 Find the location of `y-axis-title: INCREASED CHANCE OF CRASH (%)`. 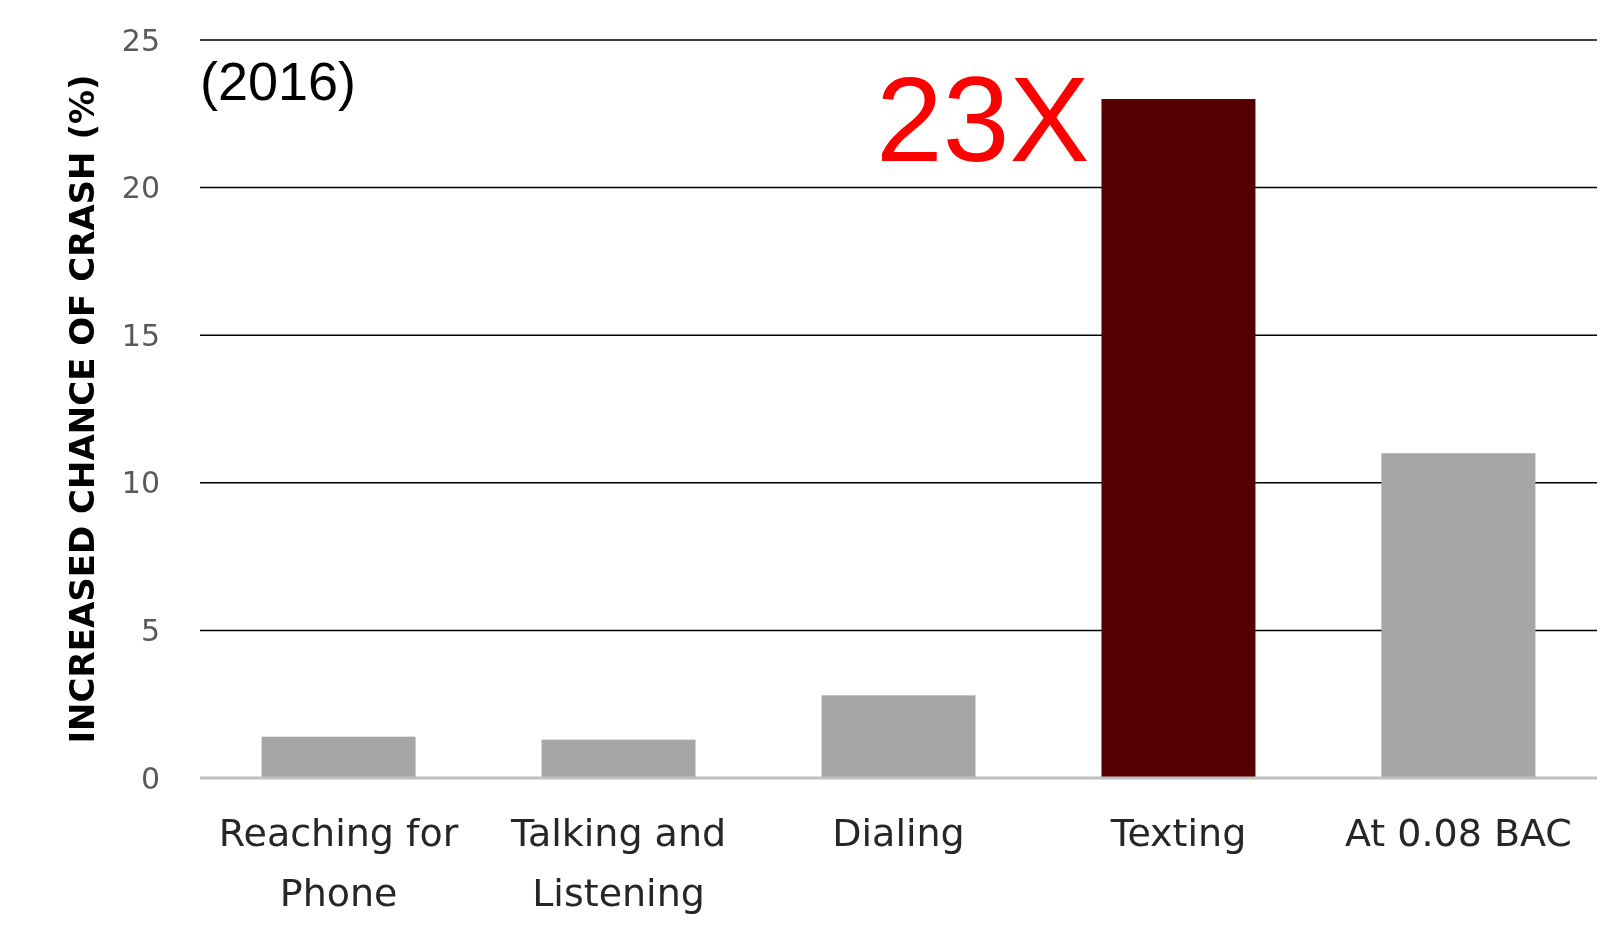

y-axis-title: INCREASED CHANCE OF CRASH (%) is located at coordinates (82, 409).